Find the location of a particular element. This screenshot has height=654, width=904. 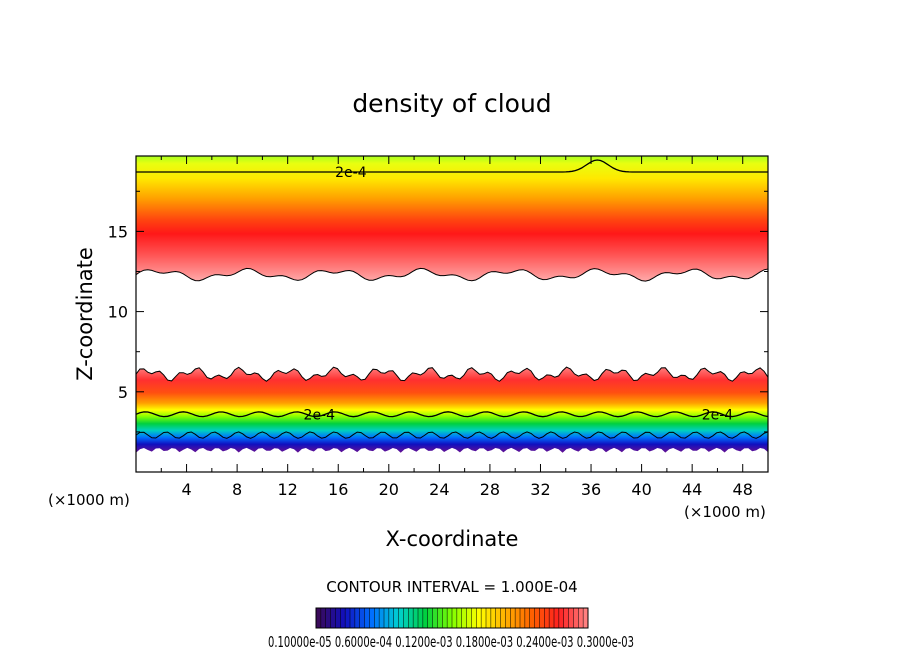

contour-label-0: 2e-4 is located at coordinates (351, 173).